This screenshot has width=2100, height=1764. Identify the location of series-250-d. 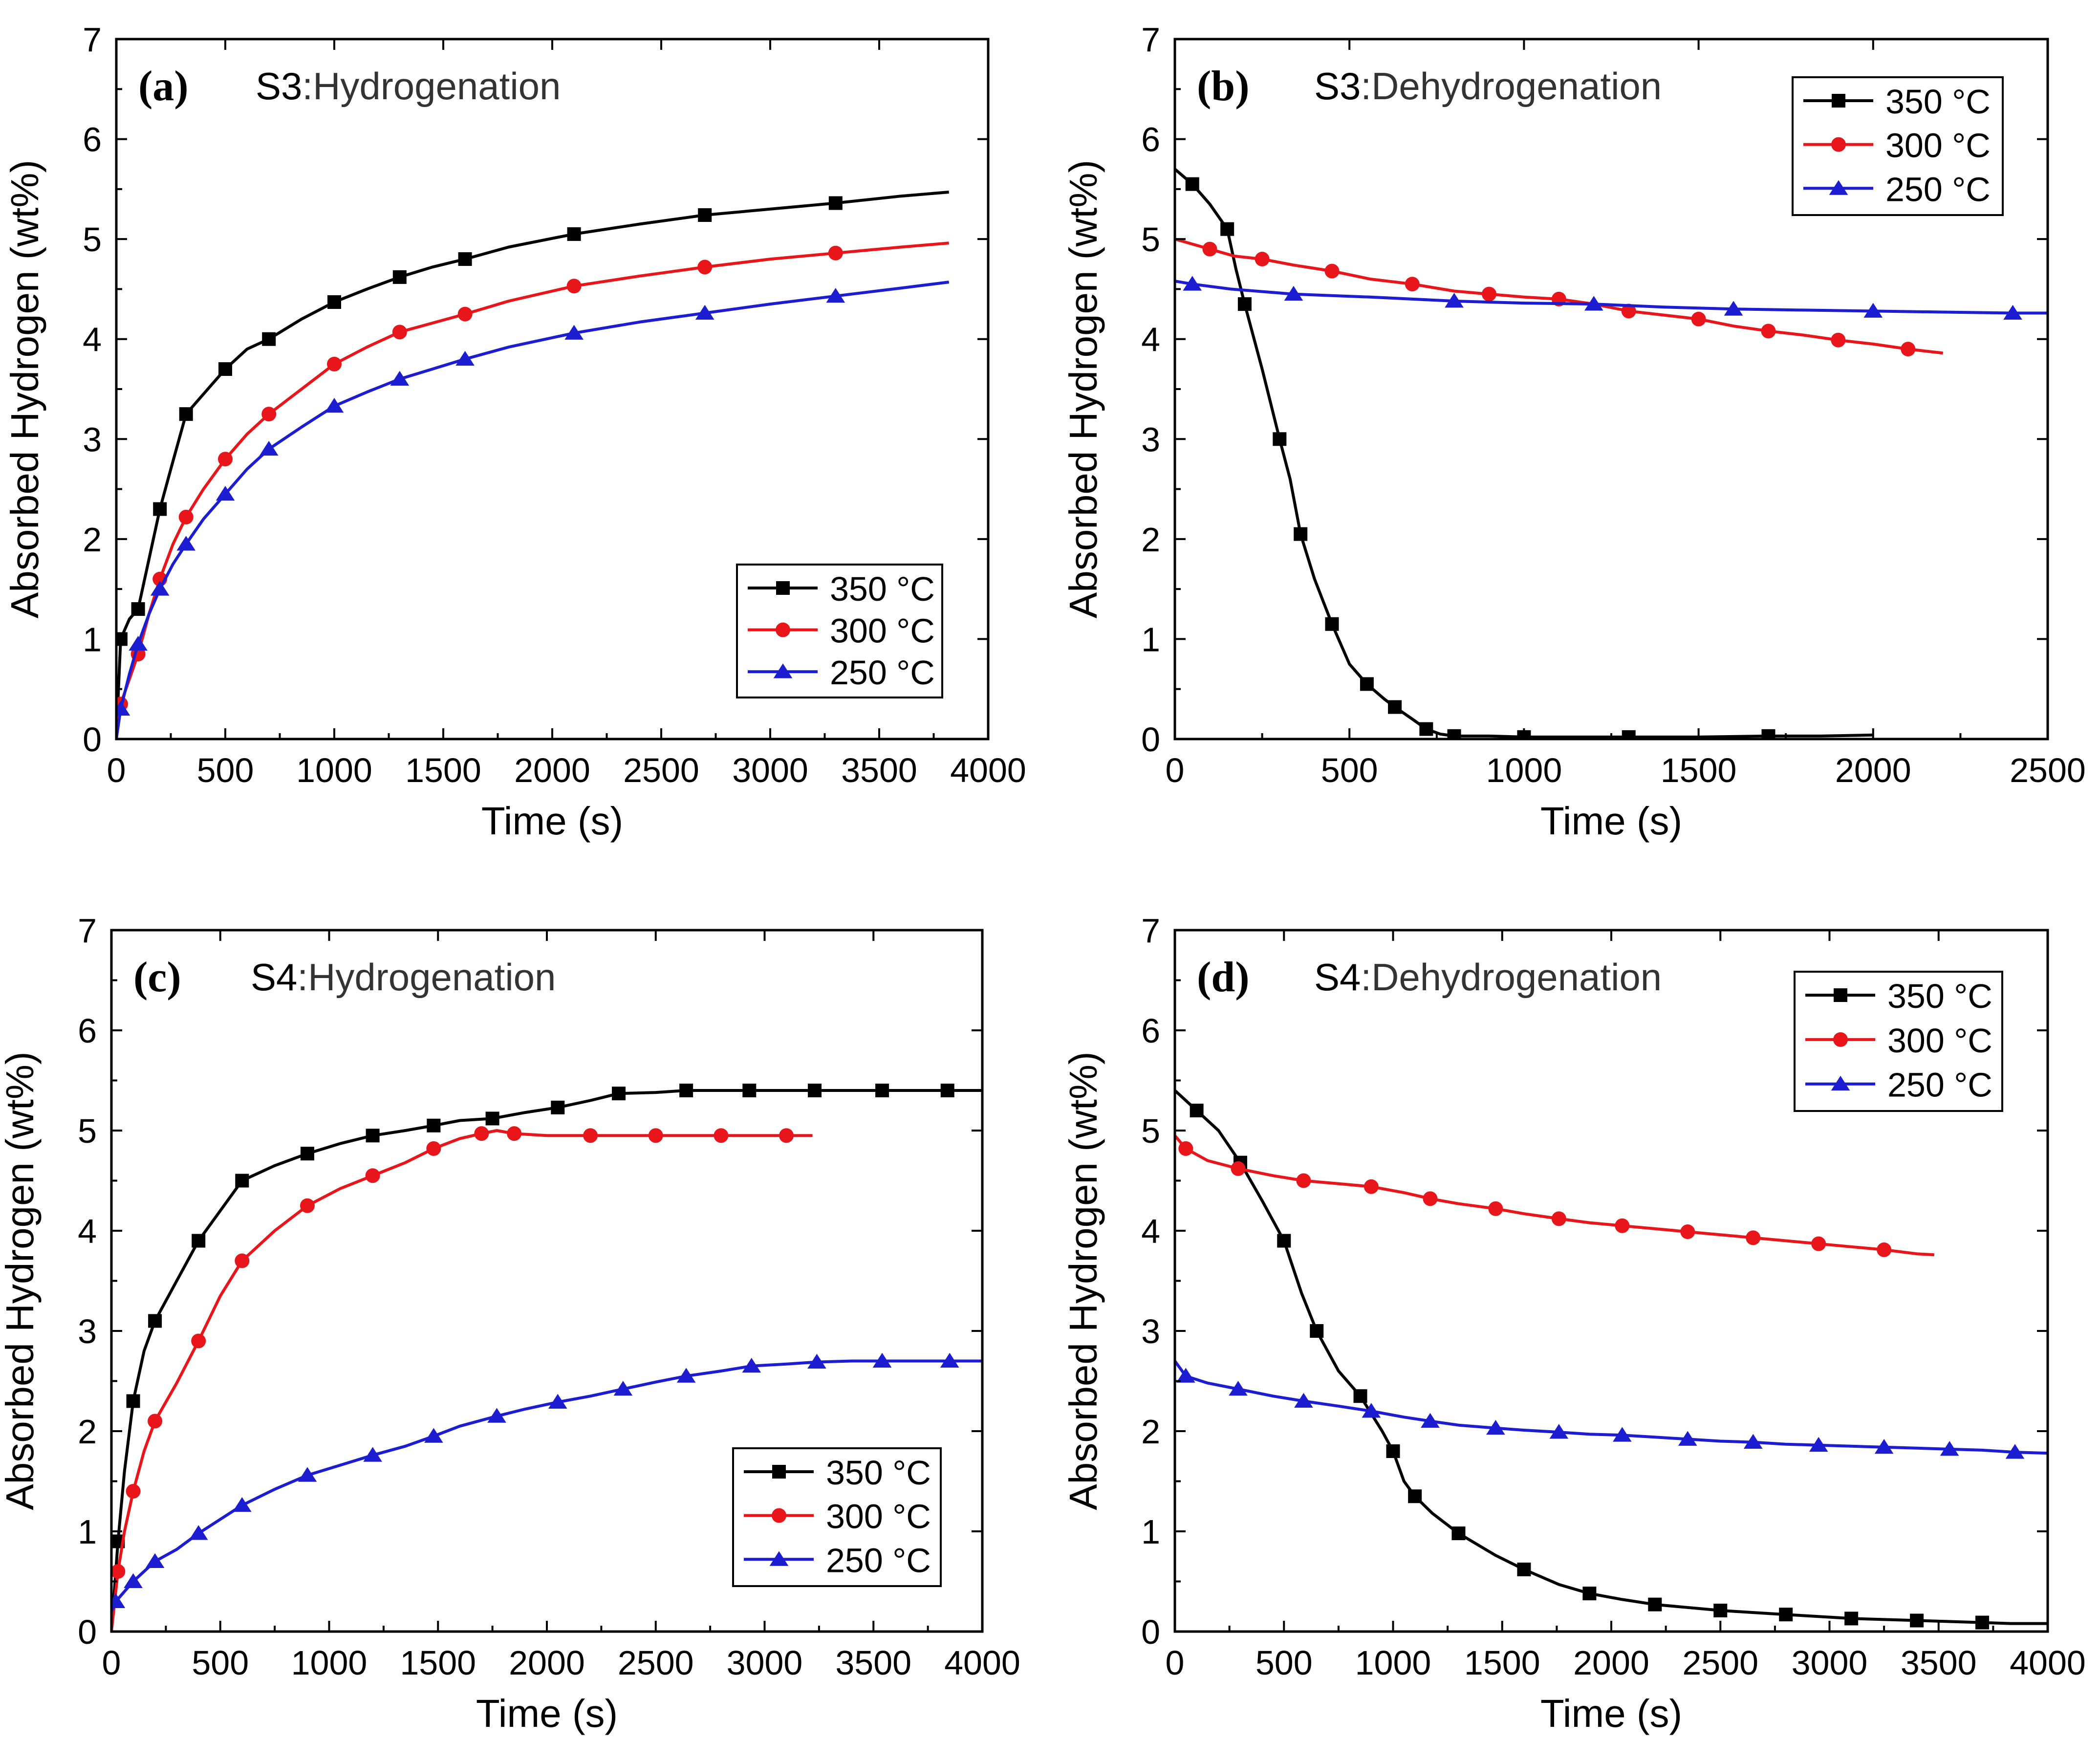
(1611, 1409).